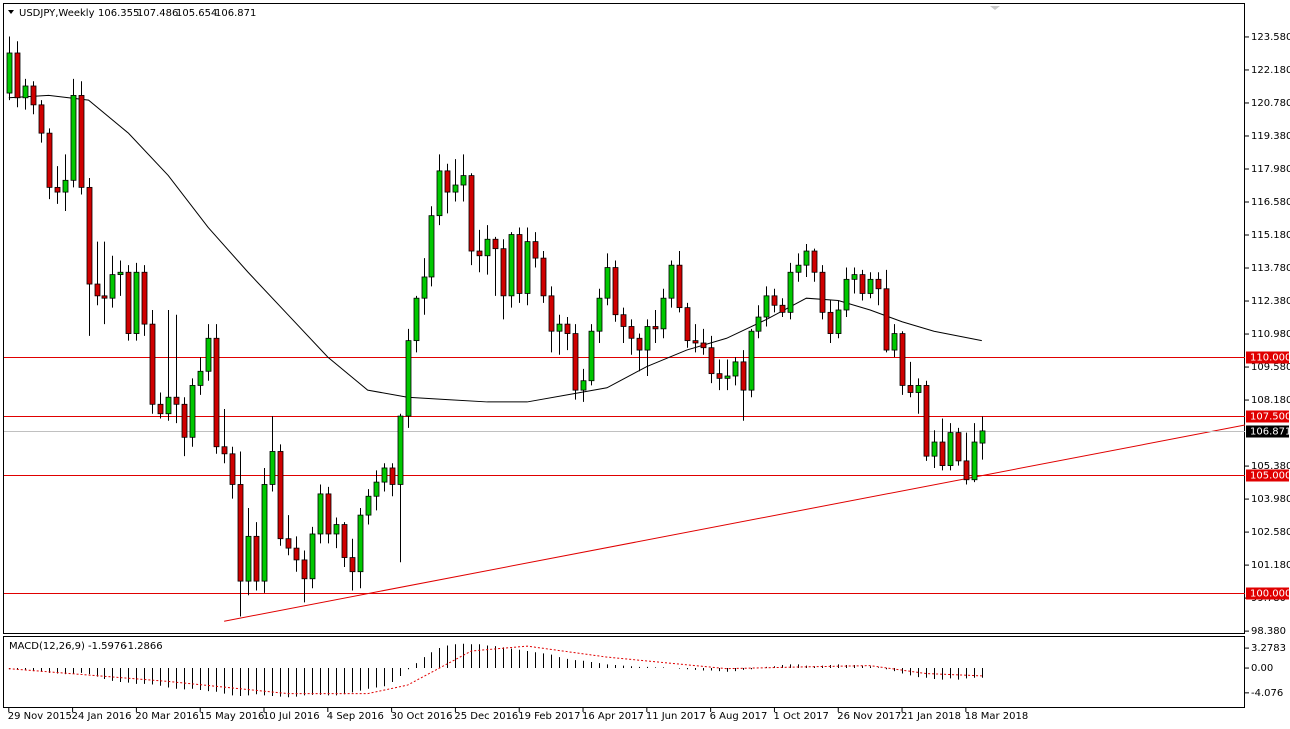 This screenshot has width=1290, height=729. What do you see at coordinates (676, 716) in the screenshot?
I see `x-tick-label: 11 Jun 2017` at bounding box center [676, 716].